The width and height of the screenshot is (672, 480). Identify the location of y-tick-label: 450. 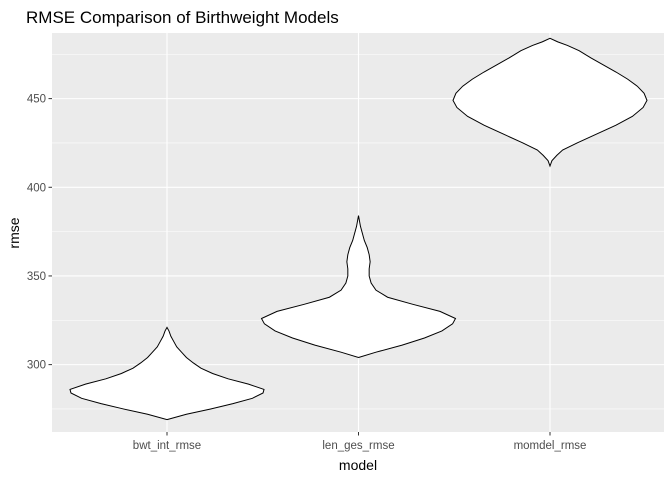
(36, 100).